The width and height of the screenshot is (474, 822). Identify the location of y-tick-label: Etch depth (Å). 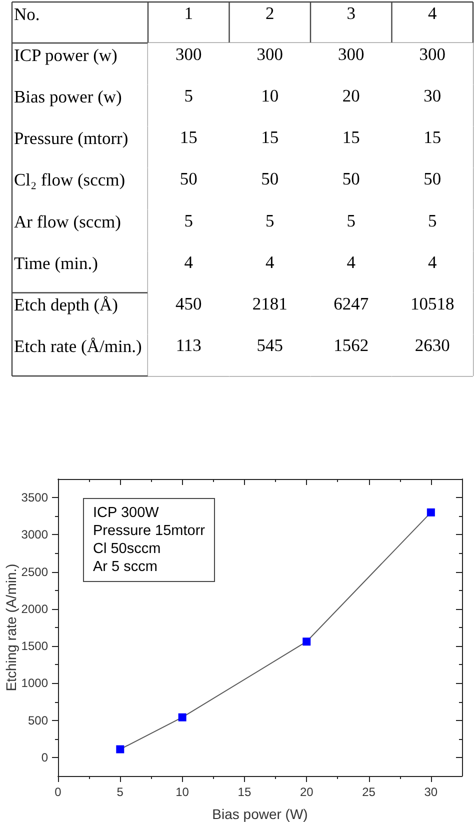
(66, 304).